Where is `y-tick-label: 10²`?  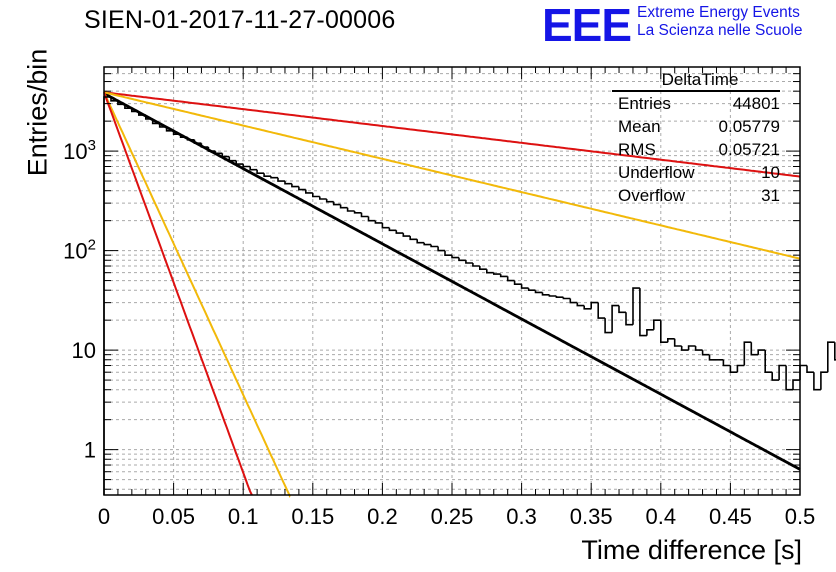
y-tick-label: 10² is located at coordinates (79, 250).